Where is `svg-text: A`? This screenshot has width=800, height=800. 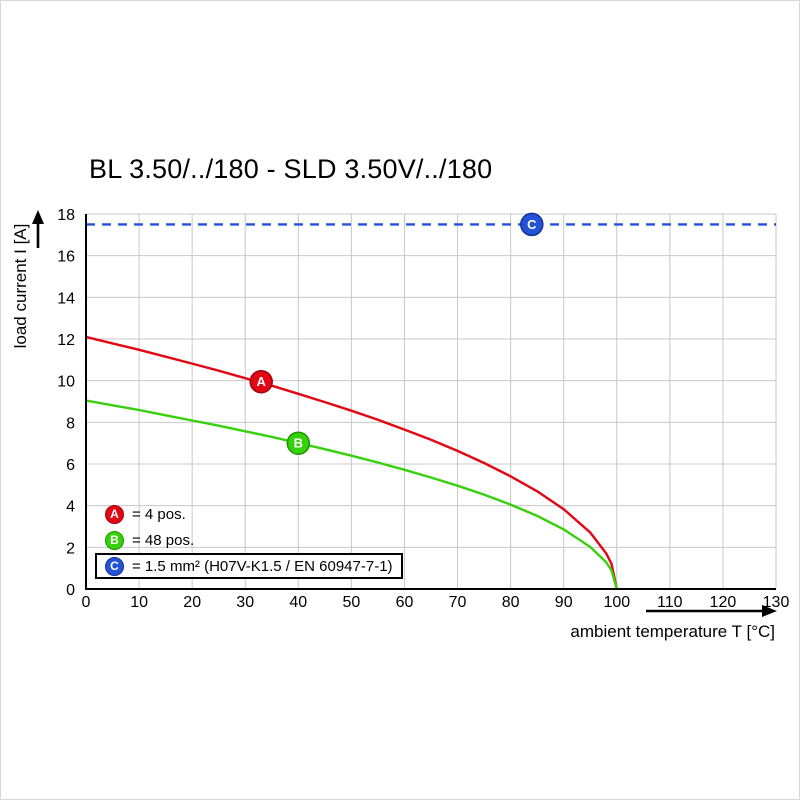
svg-text: A is located at coordinates (262, 381).